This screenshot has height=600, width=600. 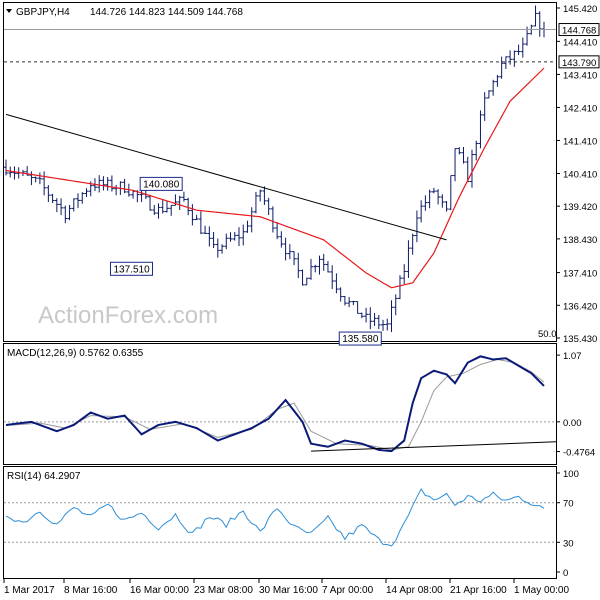 I want to click on rsi-axis: 100 70 30 0, so click(x=567, y=524).